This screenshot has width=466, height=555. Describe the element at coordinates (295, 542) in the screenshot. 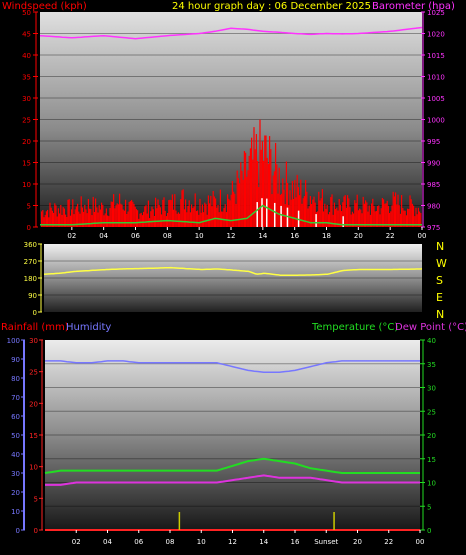

I see `temp-x-tick: 16` at that location.